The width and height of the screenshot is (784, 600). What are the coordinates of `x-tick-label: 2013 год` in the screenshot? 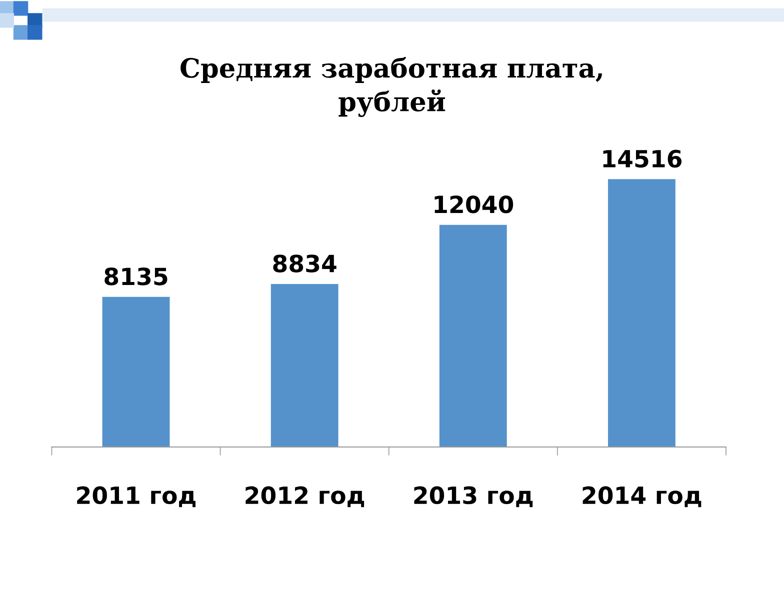 It's located at (473, 497).